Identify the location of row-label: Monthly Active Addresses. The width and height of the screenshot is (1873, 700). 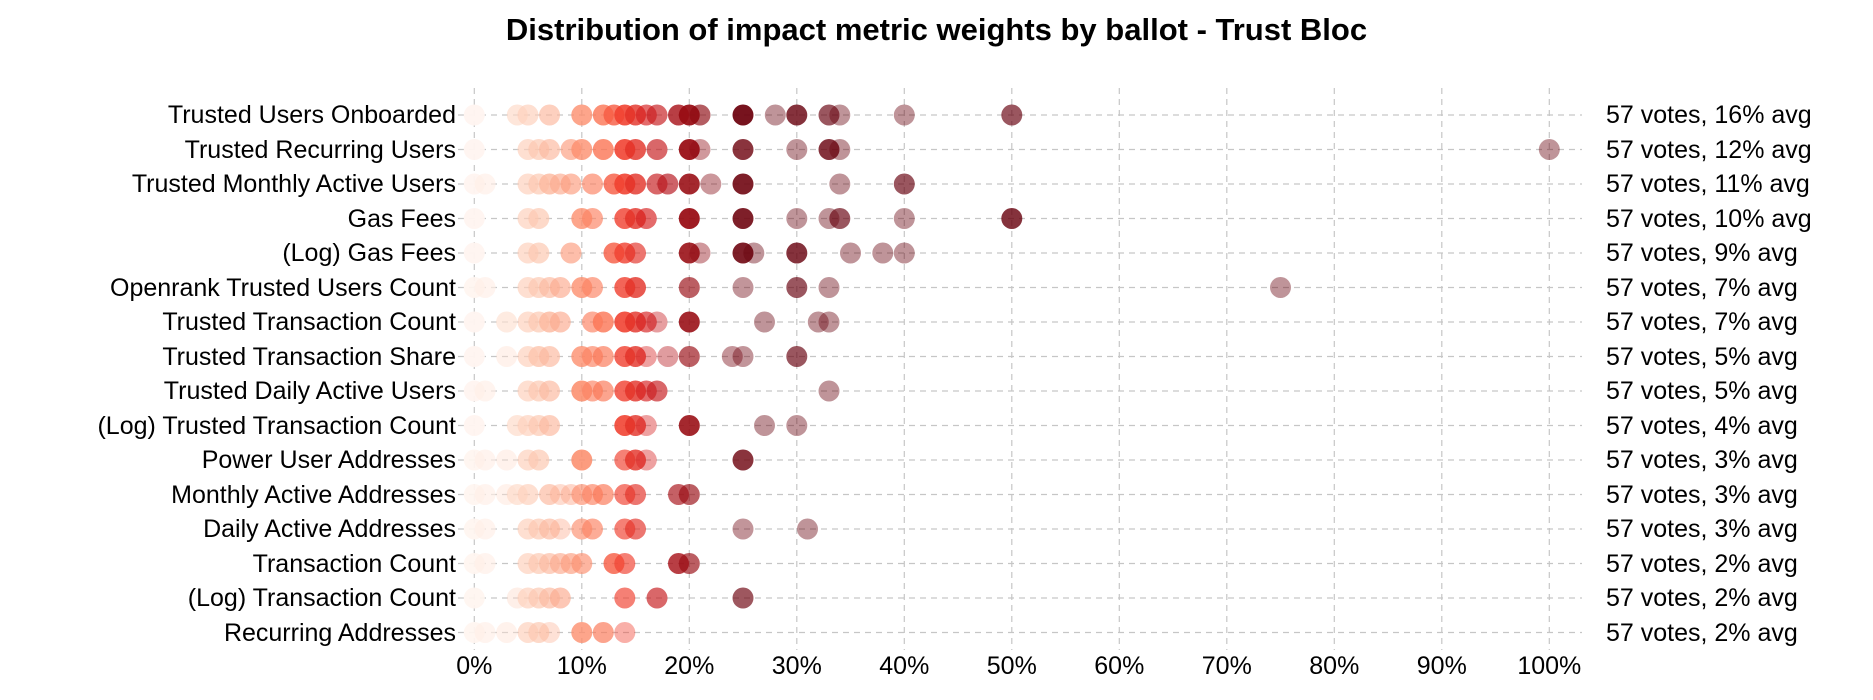
(313, 494).